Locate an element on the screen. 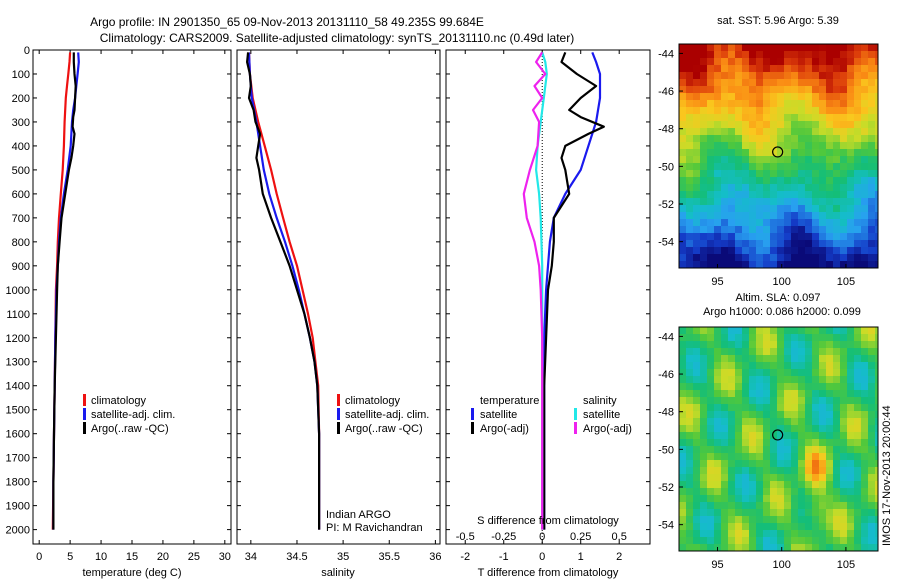 This screenshot has width=900, height=580. legend-argo: Argo(..raw -QC) is located at coordinates (130, 429).